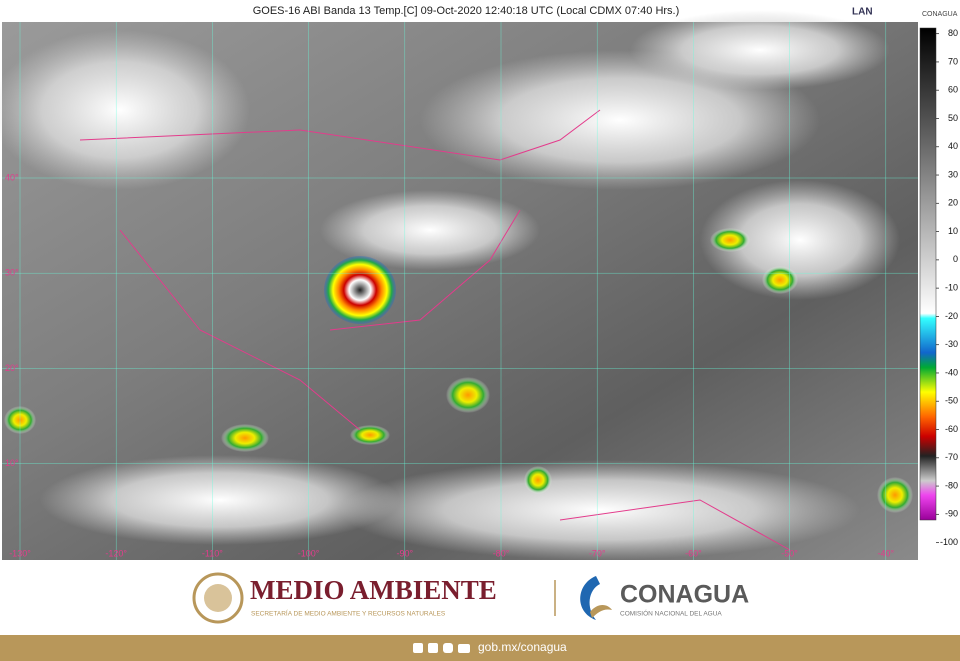 The height and width of the screenshot is (661, 960). Describe the element at coordinates (862, 12) in the screenshot. I see `logo-lan: LAN` at that location.